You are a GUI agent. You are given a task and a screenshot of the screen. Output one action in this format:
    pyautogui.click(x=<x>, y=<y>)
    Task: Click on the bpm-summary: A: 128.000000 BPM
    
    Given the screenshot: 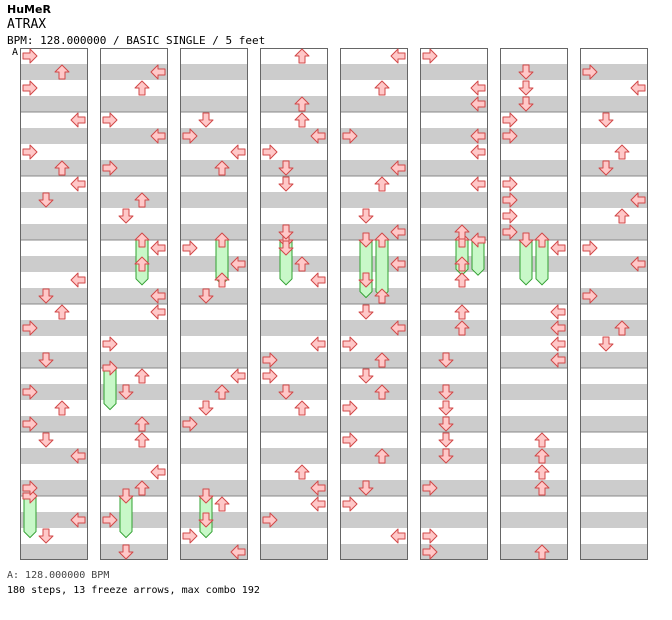 What is the action you would take?
    pyautogui.click(x=58, y=575)
    